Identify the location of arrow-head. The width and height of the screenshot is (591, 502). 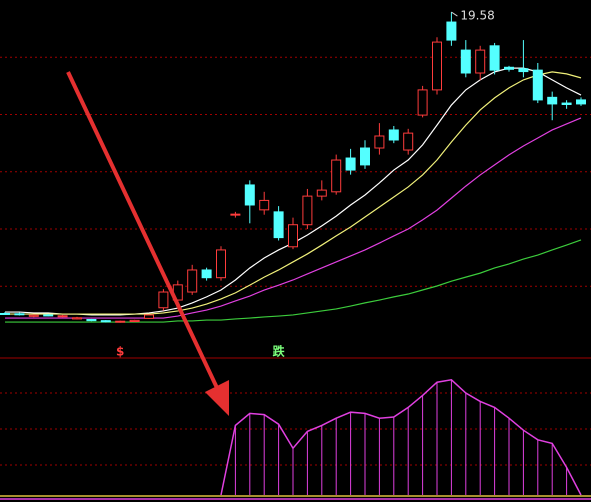
(217, 398).